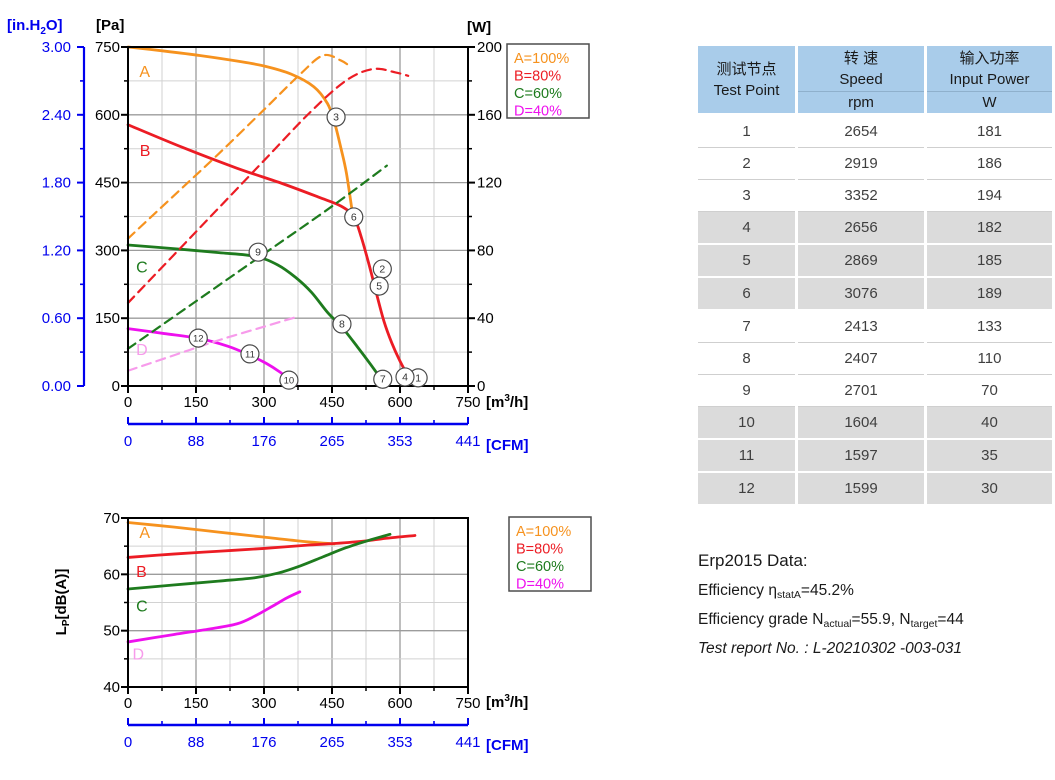  What do you see at coordinates (861, 294) in the screenshot?
I see `rpm-cell: 3076` at bounding box center [861, 294].